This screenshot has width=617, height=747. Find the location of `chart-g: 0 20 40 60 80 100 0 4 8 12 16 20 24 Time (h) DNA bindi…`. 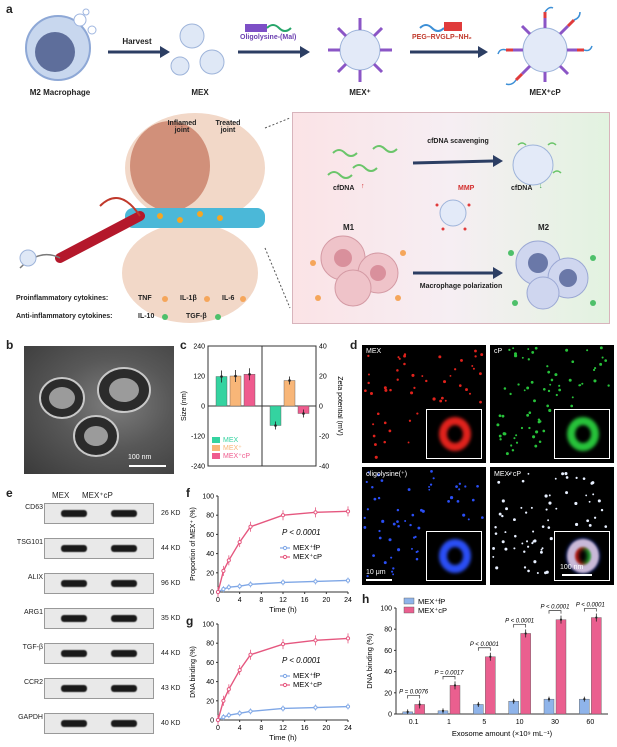

chart-g: 0 20 40 60 80 100 0 4 8 12 16 20 24 Time (h) DNA bindi… is located at coordinates (271, 682).